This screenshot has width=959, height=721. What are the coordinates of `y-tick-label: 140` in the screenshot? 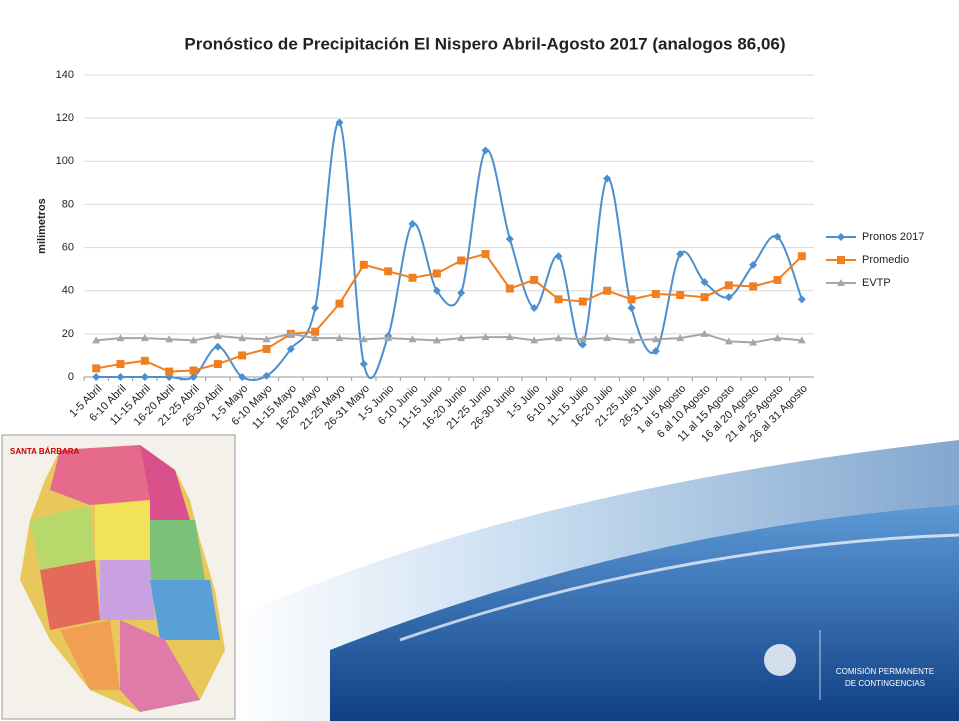 It's located at (65, 75).